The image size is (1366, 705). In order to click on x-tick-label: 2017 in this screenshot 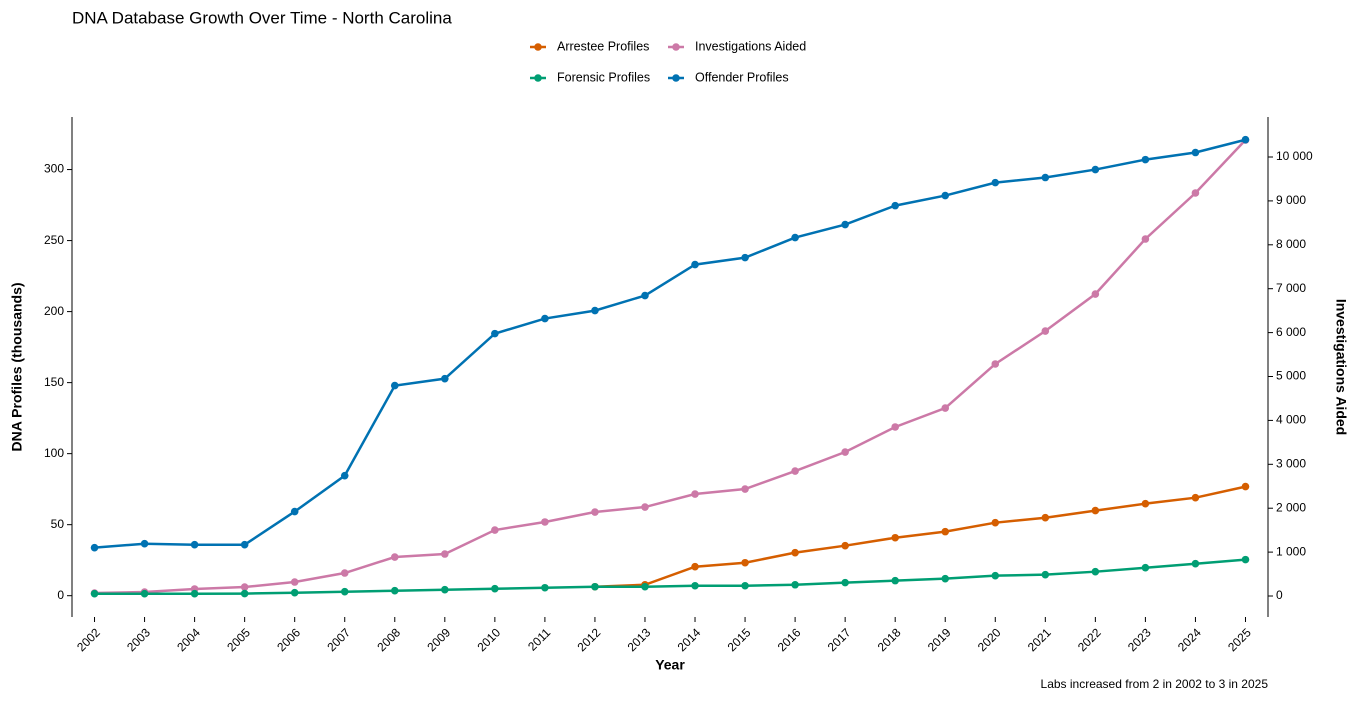, I will do `click(839, 639)`.